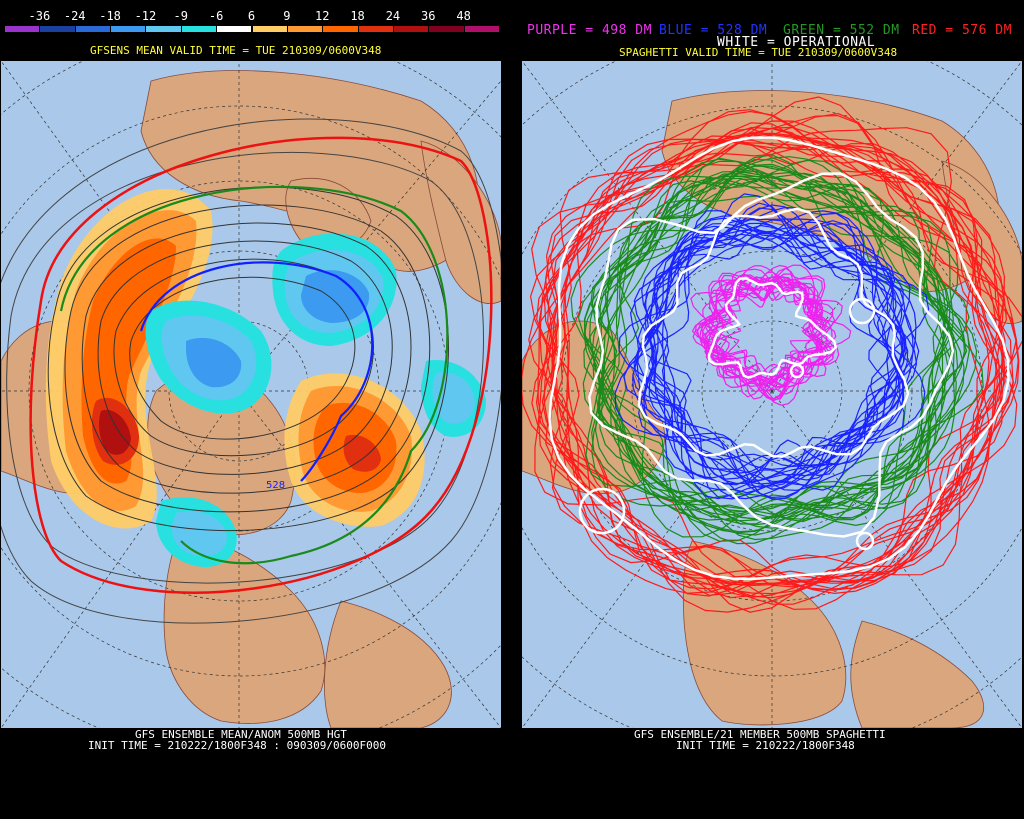 This screenshot has width=1024, height=819. I want to click on spaghetti-footer-title: GFS ENSEMBLE/21 MEMBER 500MB SPAGHETTI, so click(760, 734).